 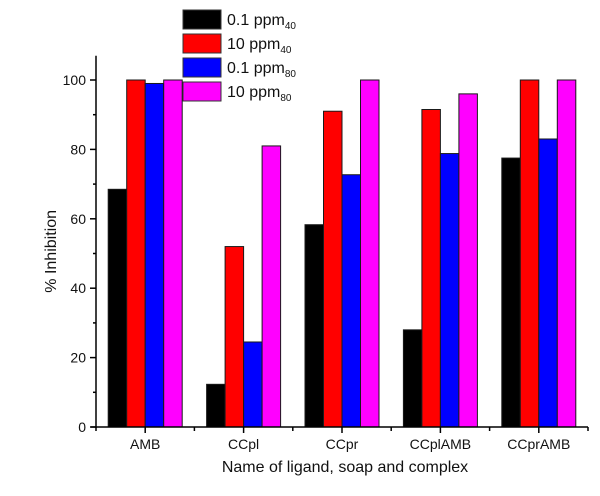 What do you see at coordinates (51, 251) in the screenshot?
I see `y-axis-title: % Inhibition` at bounding box center [51, 251].